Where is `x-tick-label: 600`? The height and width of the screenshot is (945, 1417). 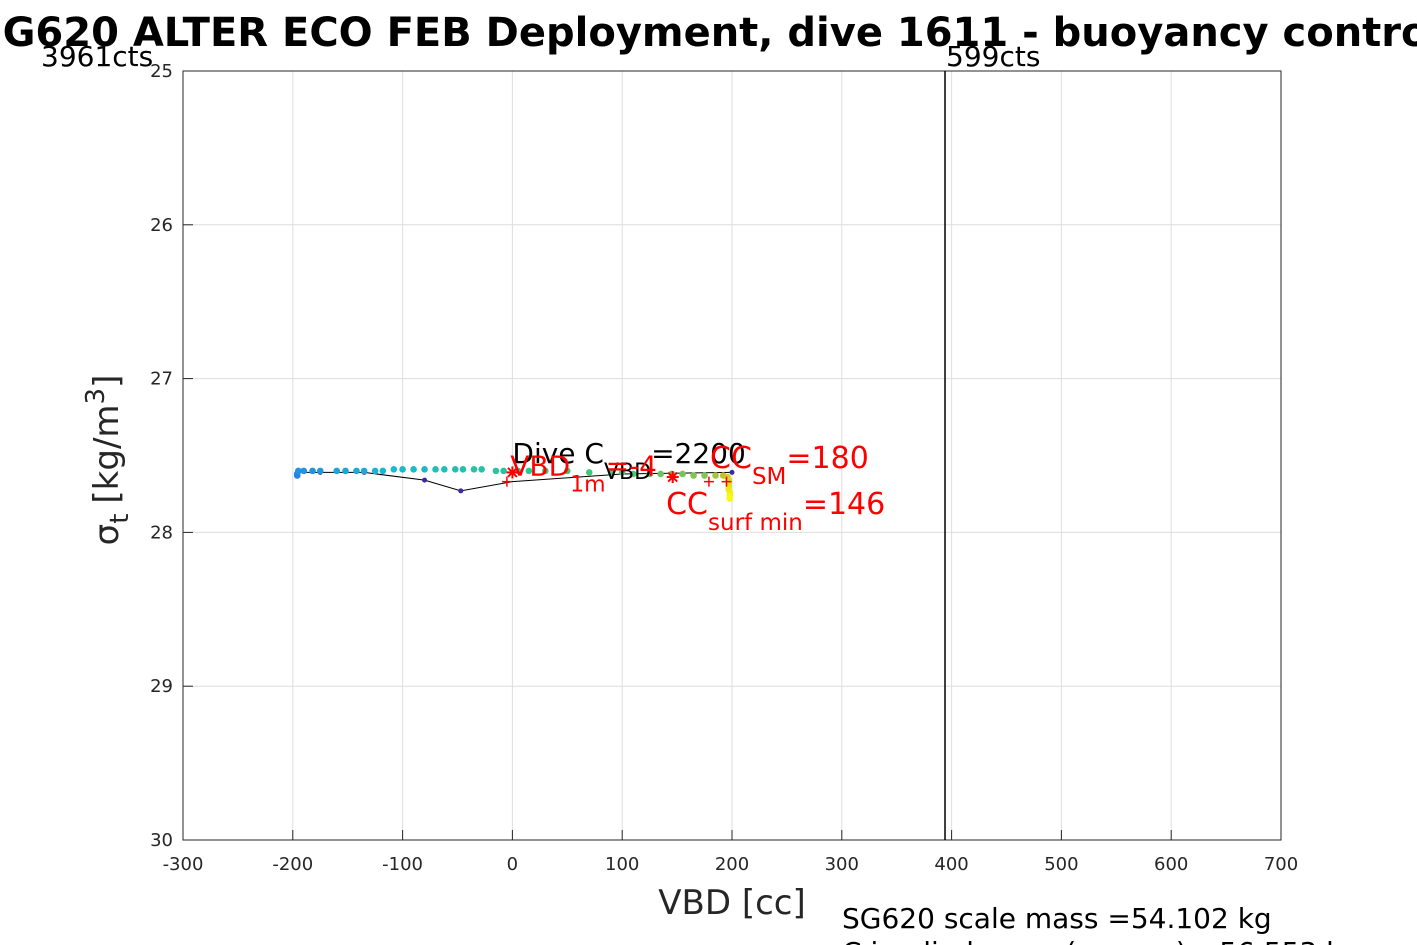 x-tick-label: 600 is located at coordinates (1171, 864).